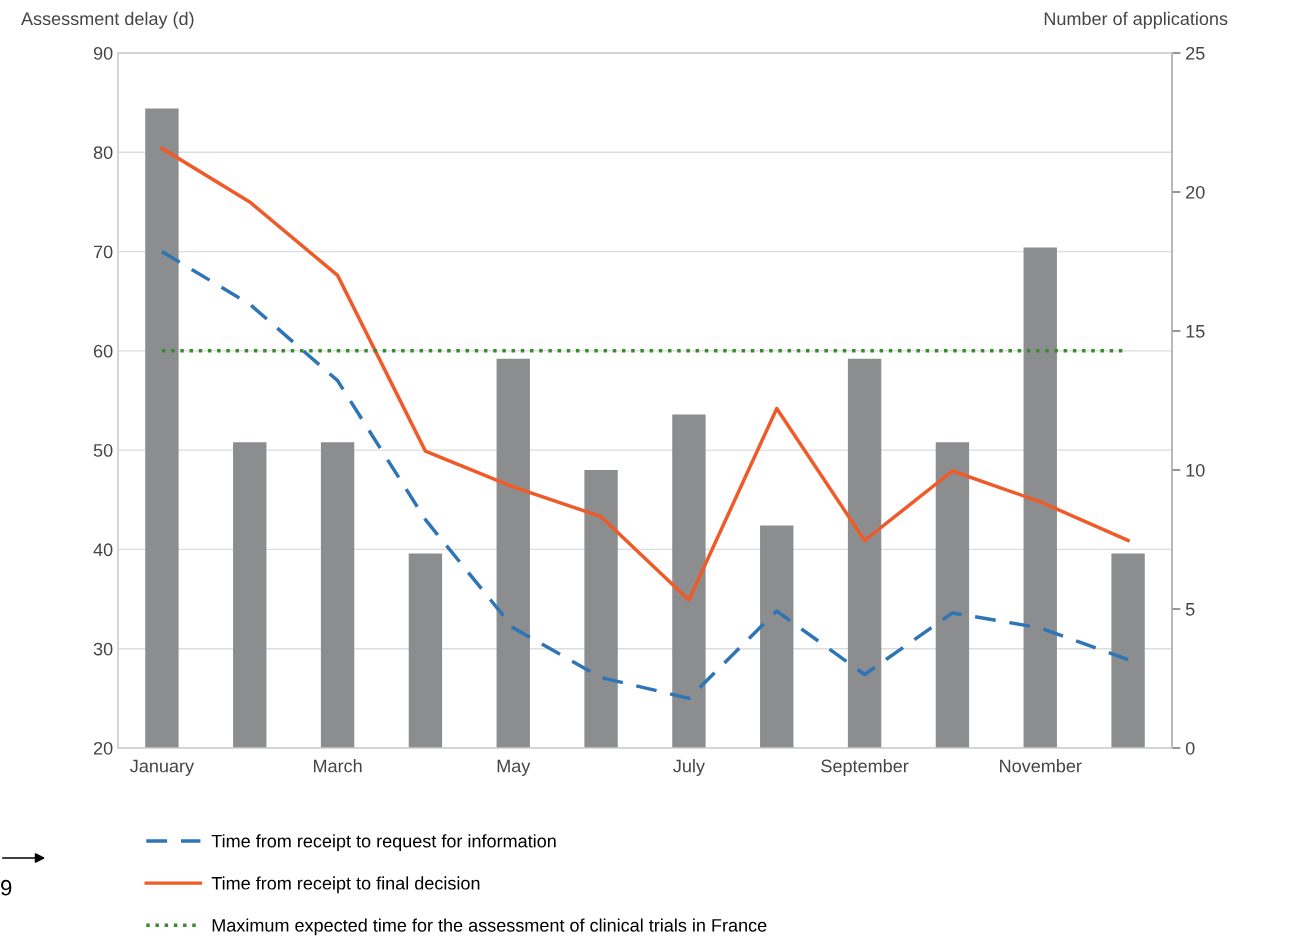 Image resolution: width=1299 pixels, height=949 pixels. Describe the element at coordinates (103, 550) in the screenshot. I see `y-tick-label: 40` at that location.